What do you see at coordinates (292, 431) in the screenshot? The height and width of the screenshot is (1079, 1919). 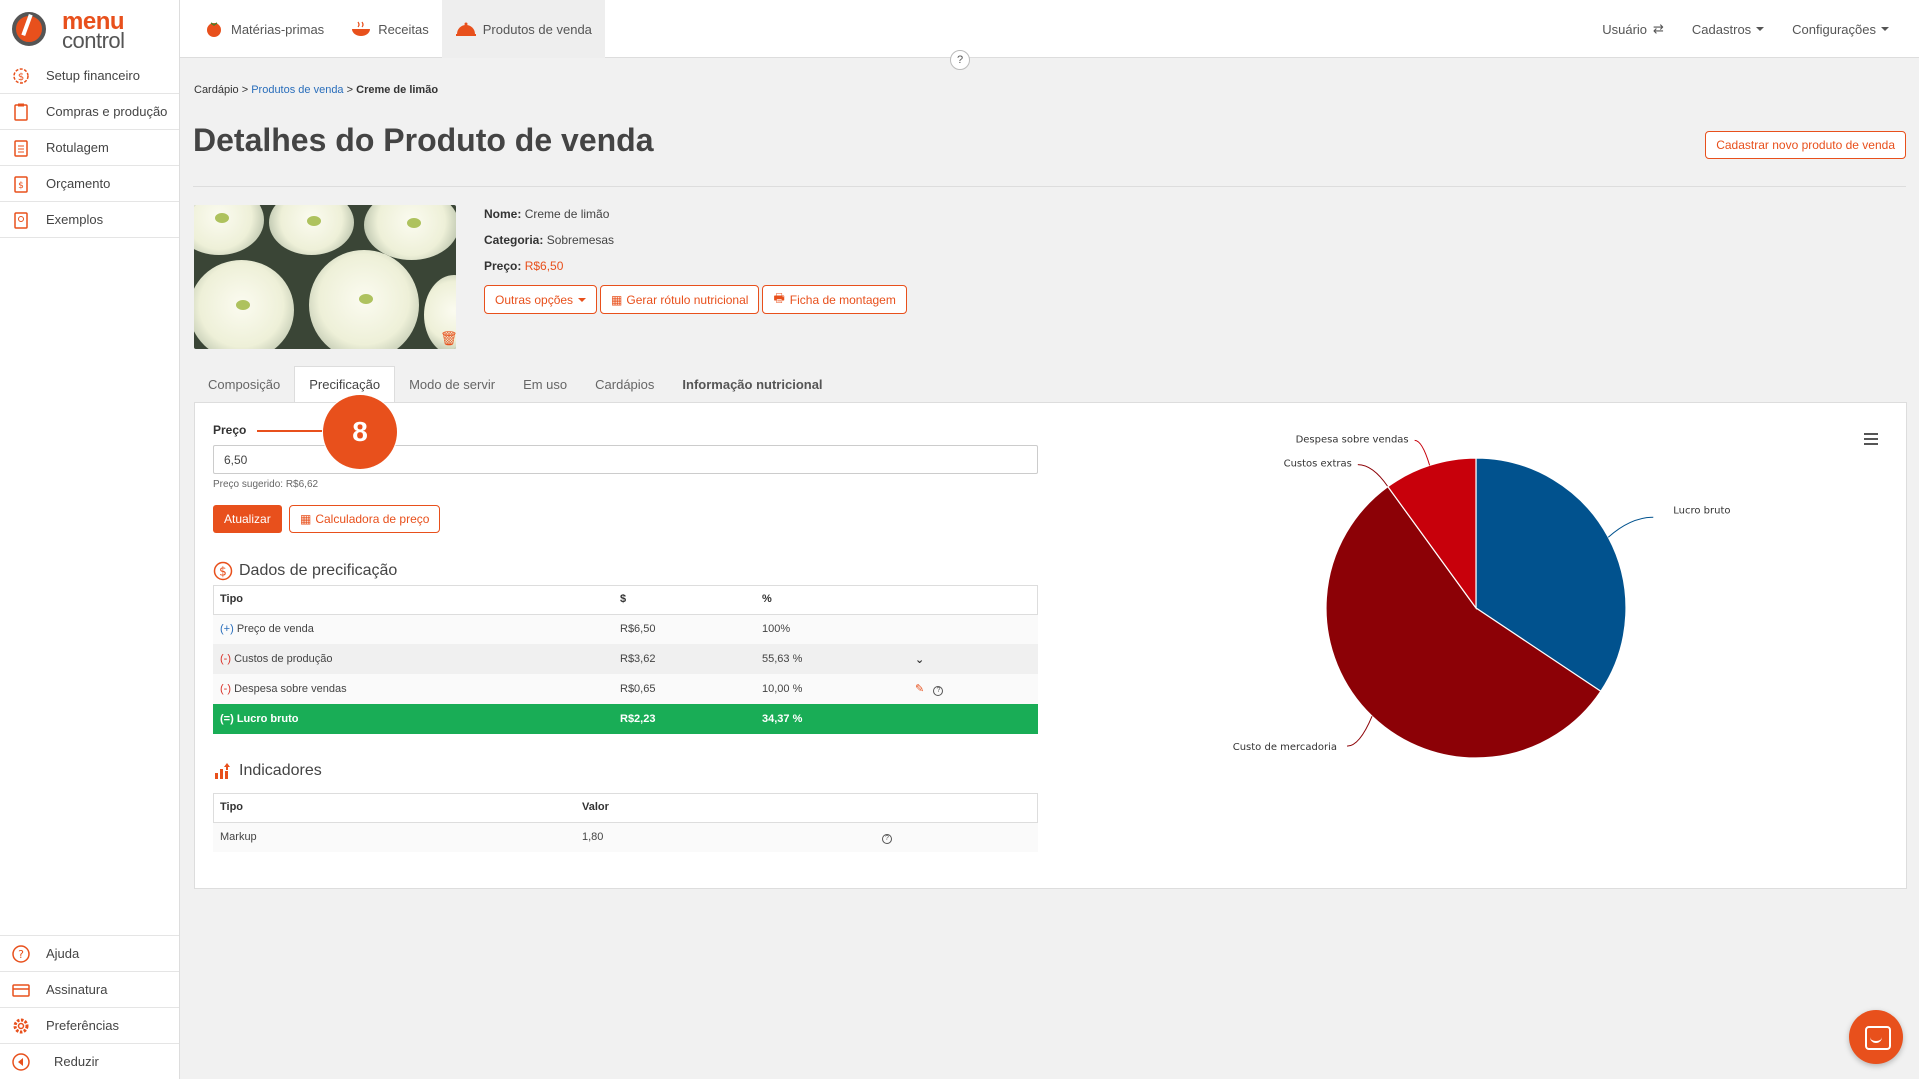 I see `step-connector` at bounding box center [292, 431].